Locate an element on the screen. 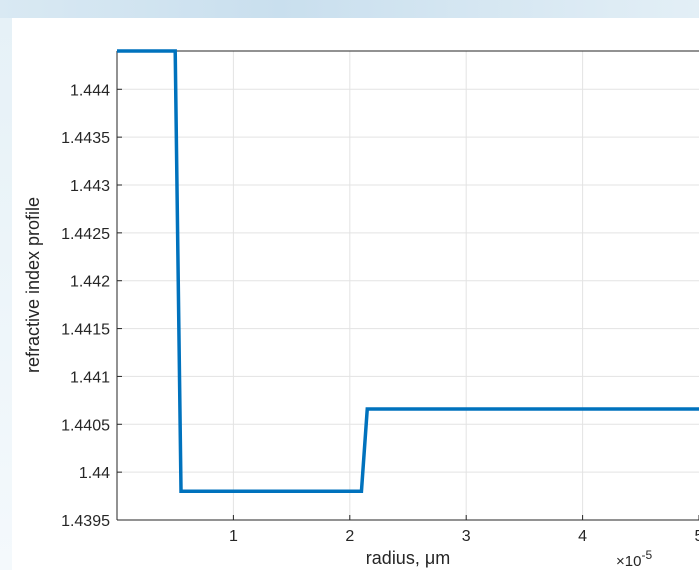 This screenshot has height=570, width=699. x-tick-label: 5 is located at coordinates (697, 536).